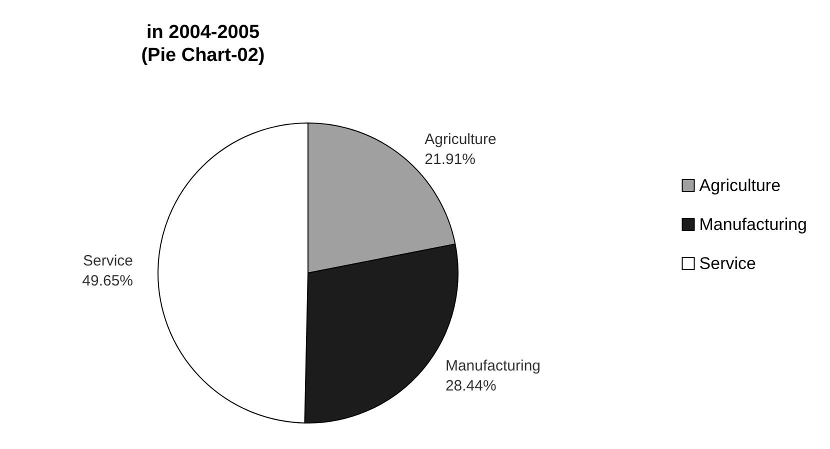  I want to click on legend-label: Agriculture, so click(740, 185).